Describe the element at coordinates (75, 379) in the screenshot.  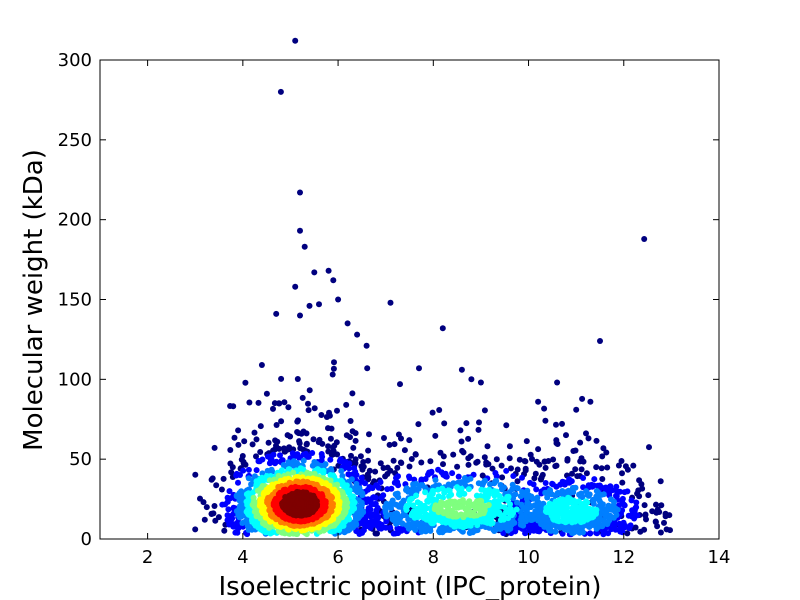
I see `y-tick-label: 100` at that location.